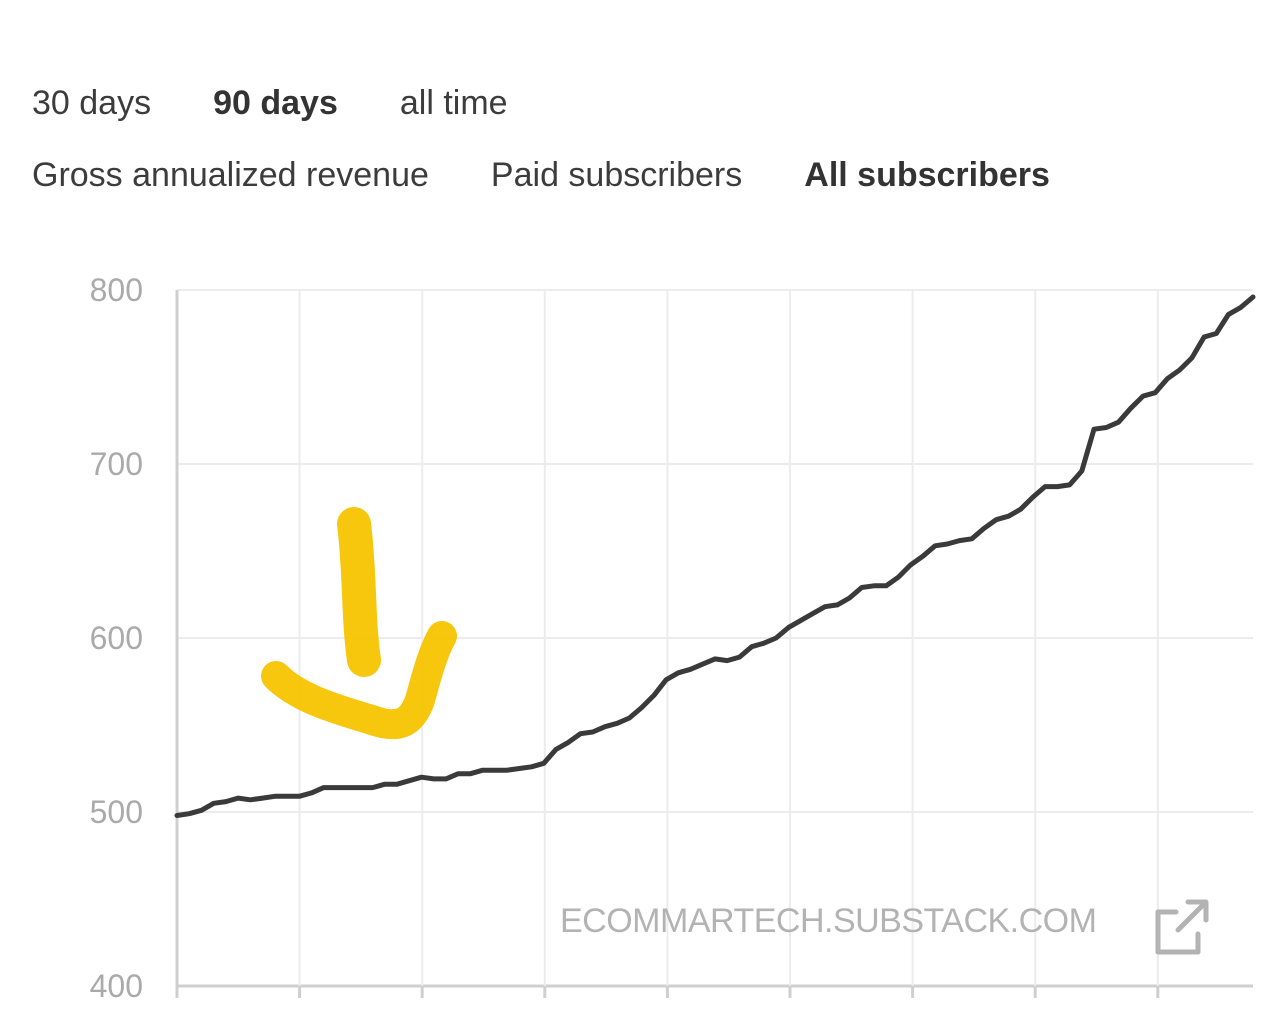 This screenshot has width=1284, height=1034. Describe the element at coordinates (116, 812) in the screenshot. I see `y-tick-label: 500` at that location.